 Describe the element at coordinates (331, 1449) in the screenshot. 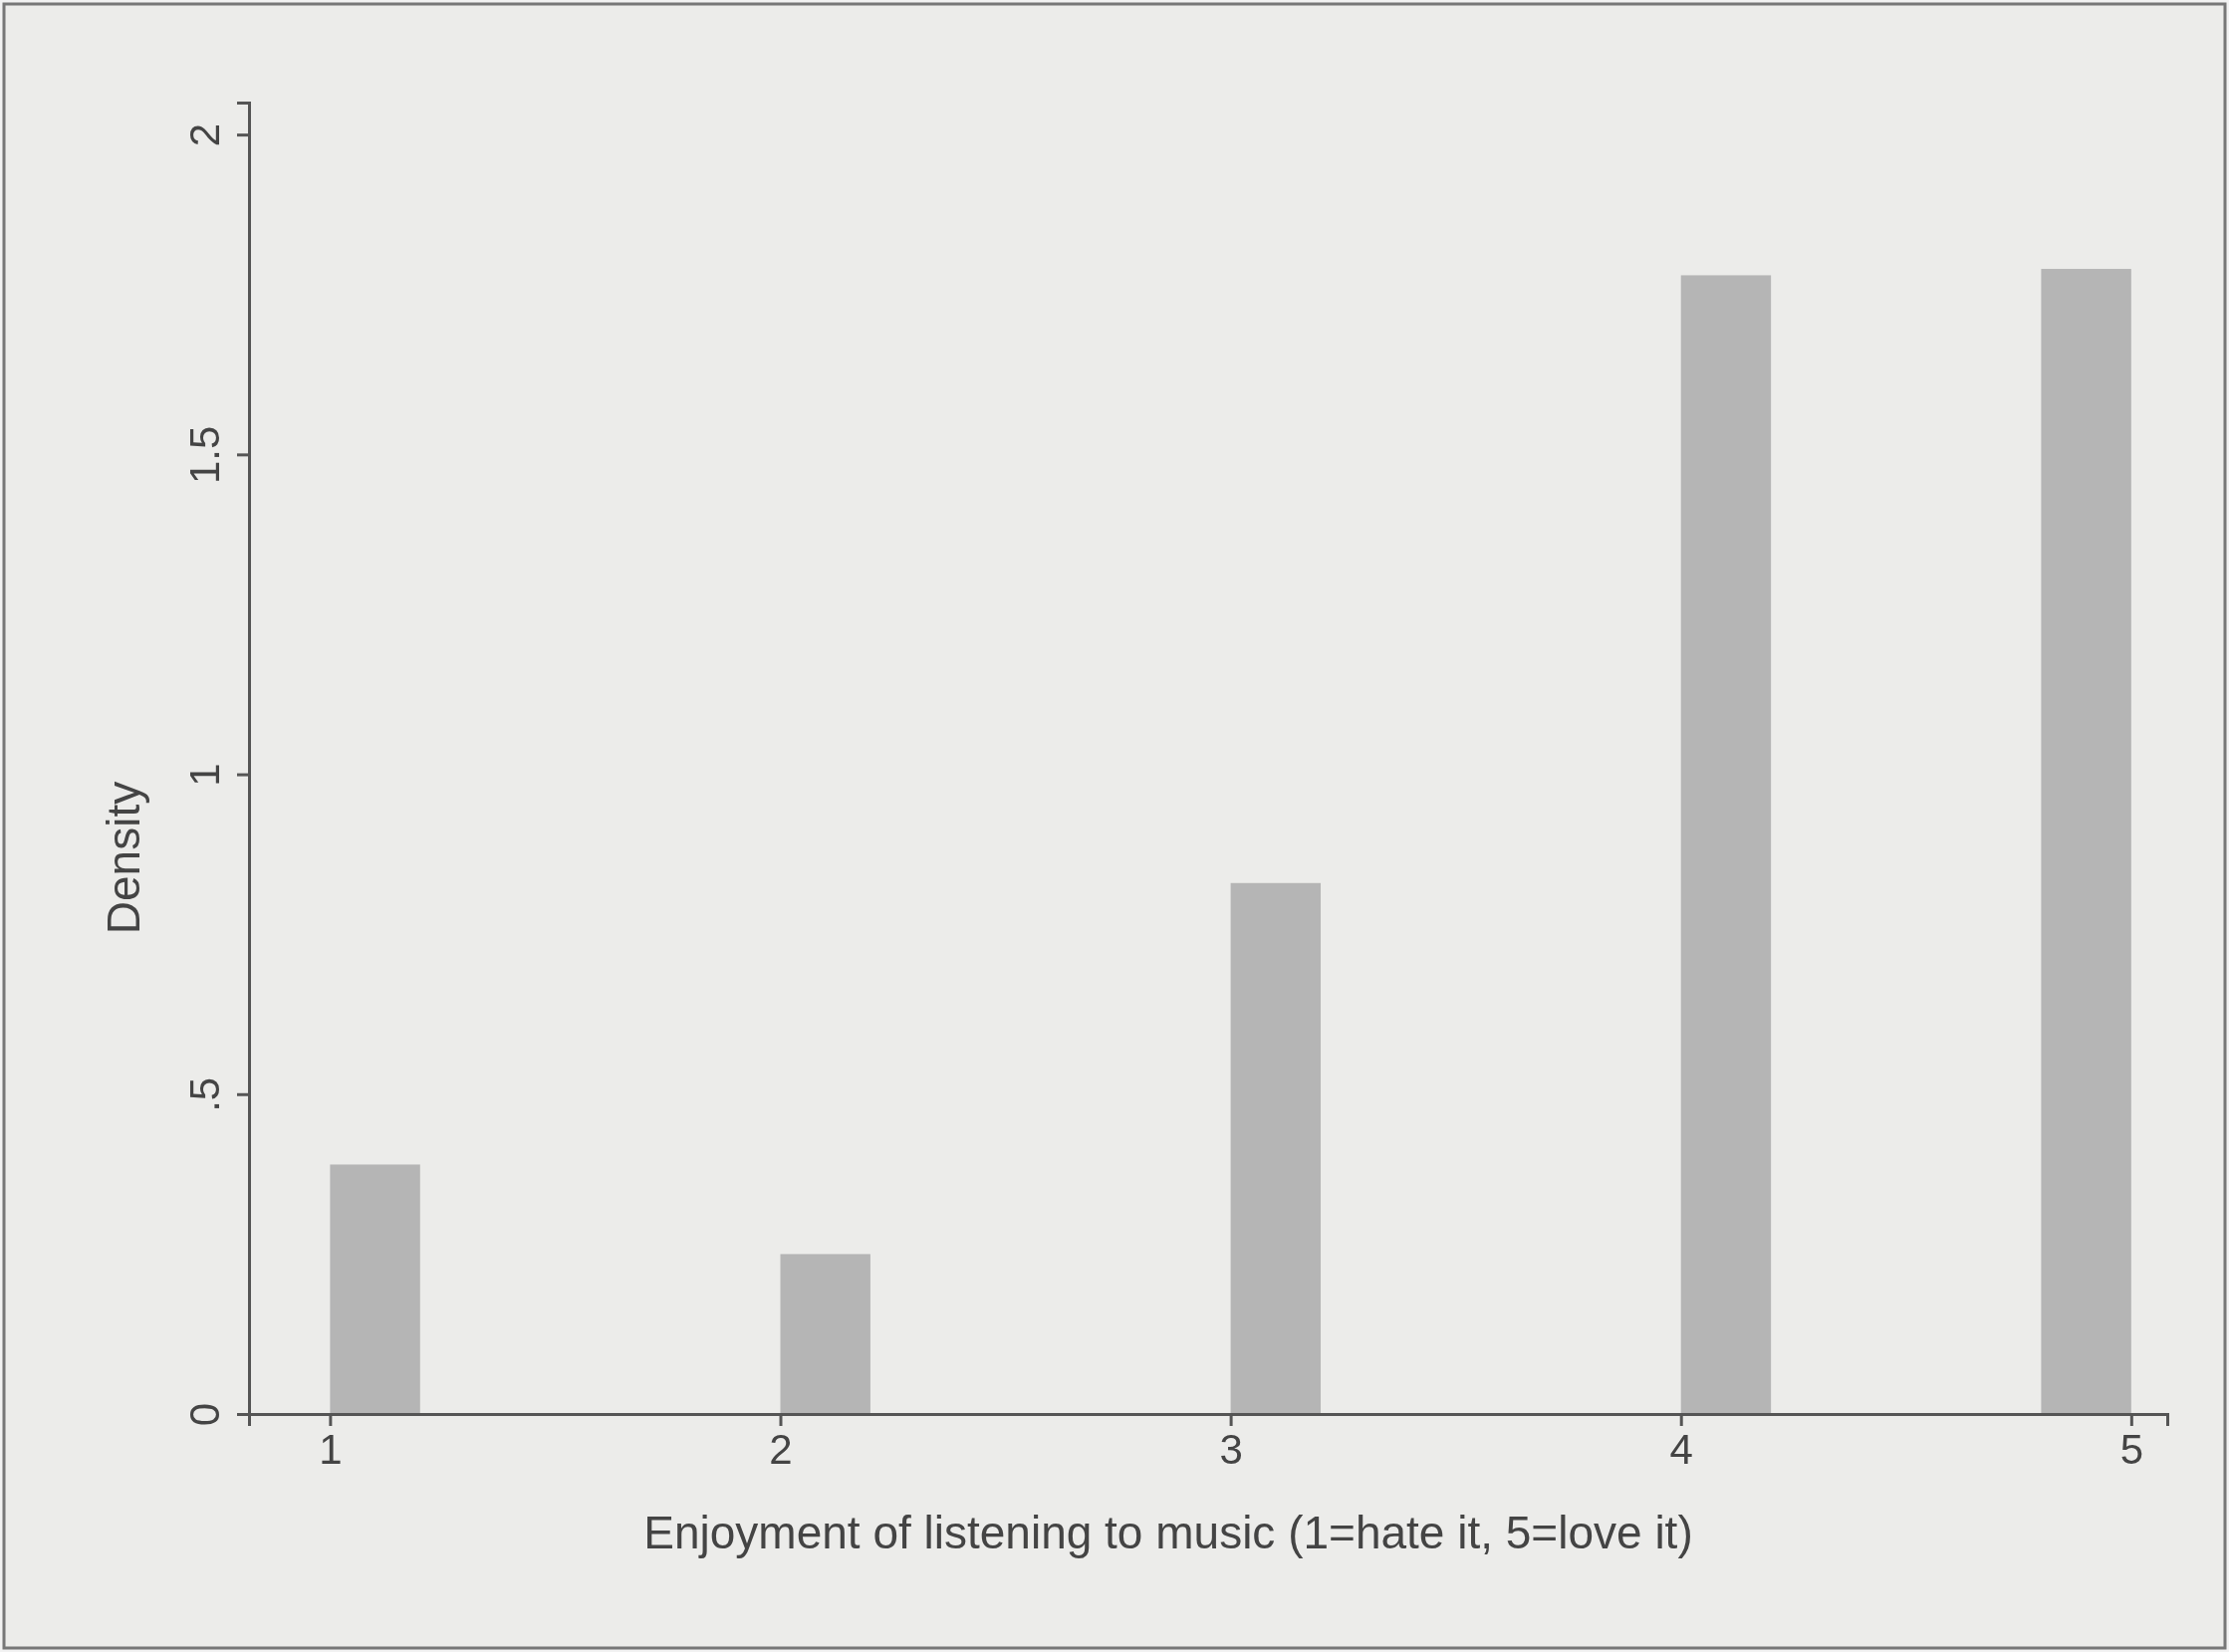

I see `x-tick-label: 1` at that location.